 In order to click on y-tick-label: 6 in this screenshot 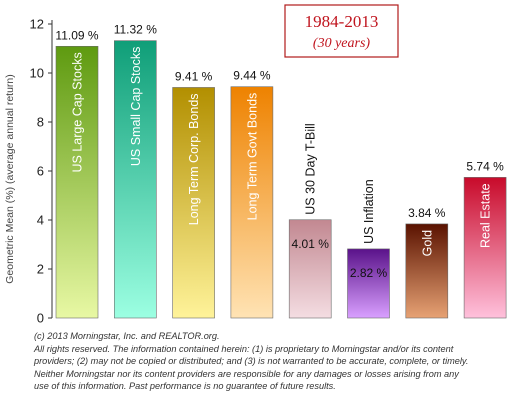, I will do `click(40, 171)`.